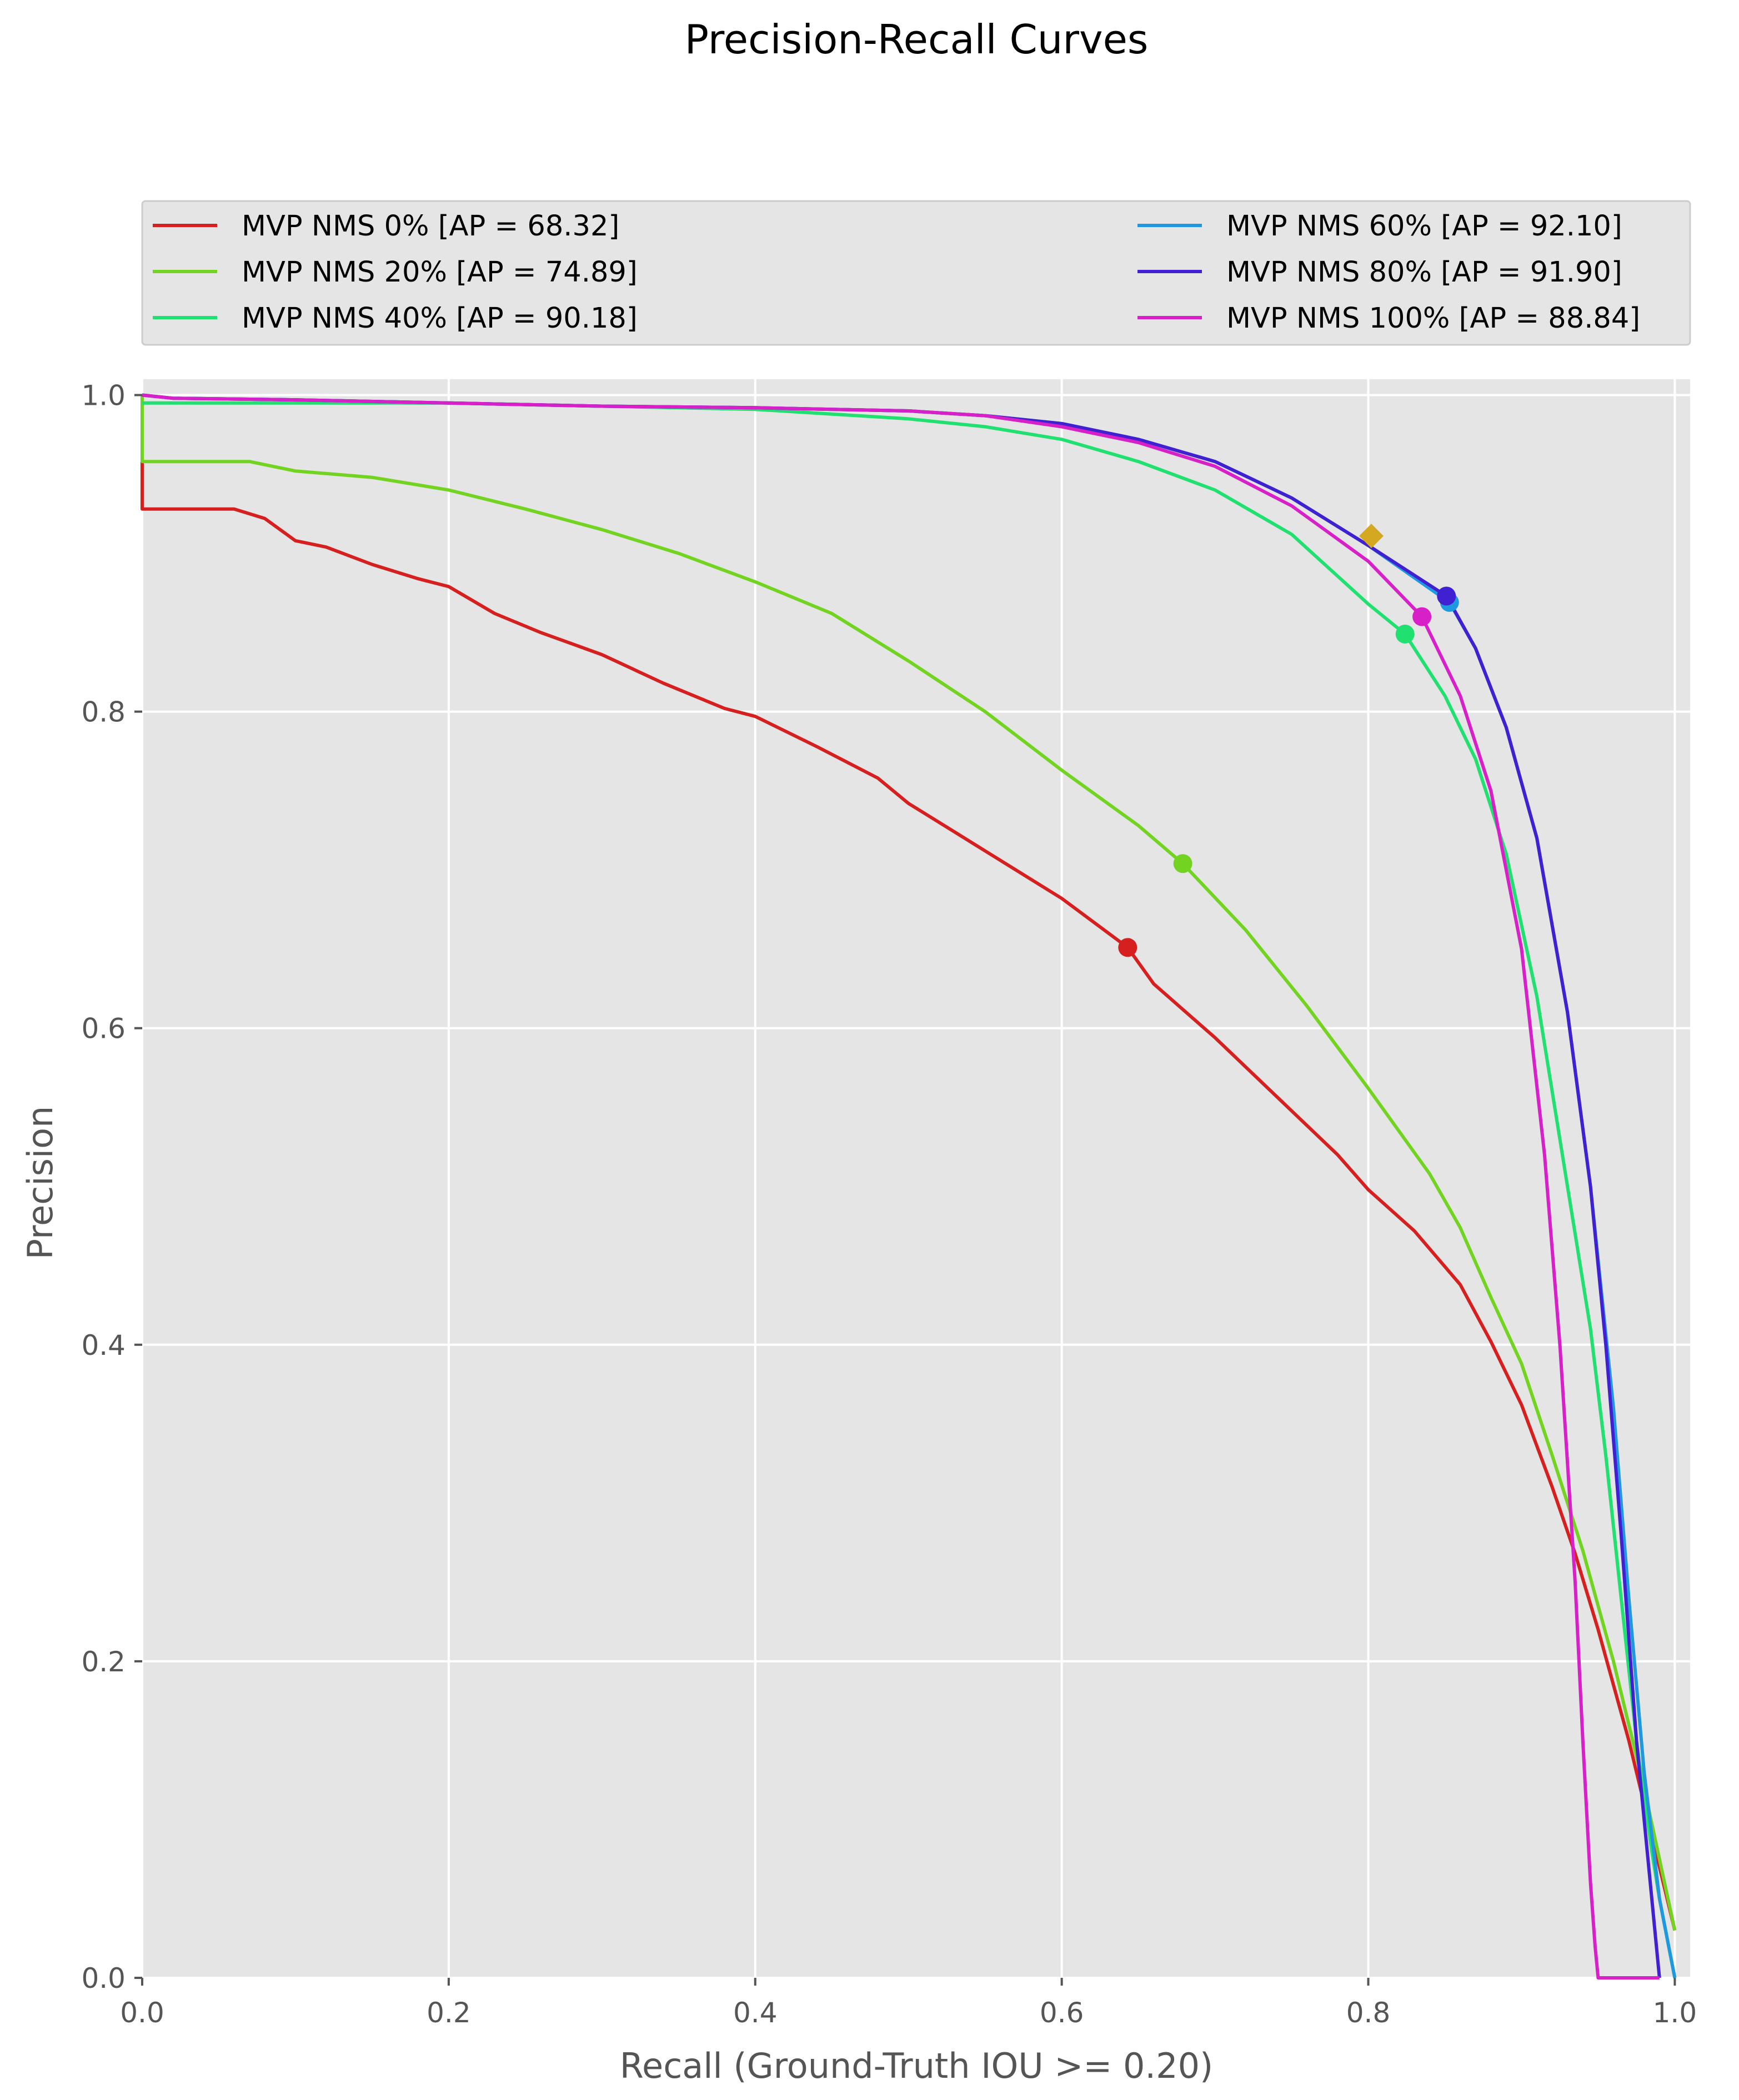 The image size is (1739, 2100). I want to click on x-tick-label: 1.0, so click(1675, 2013).